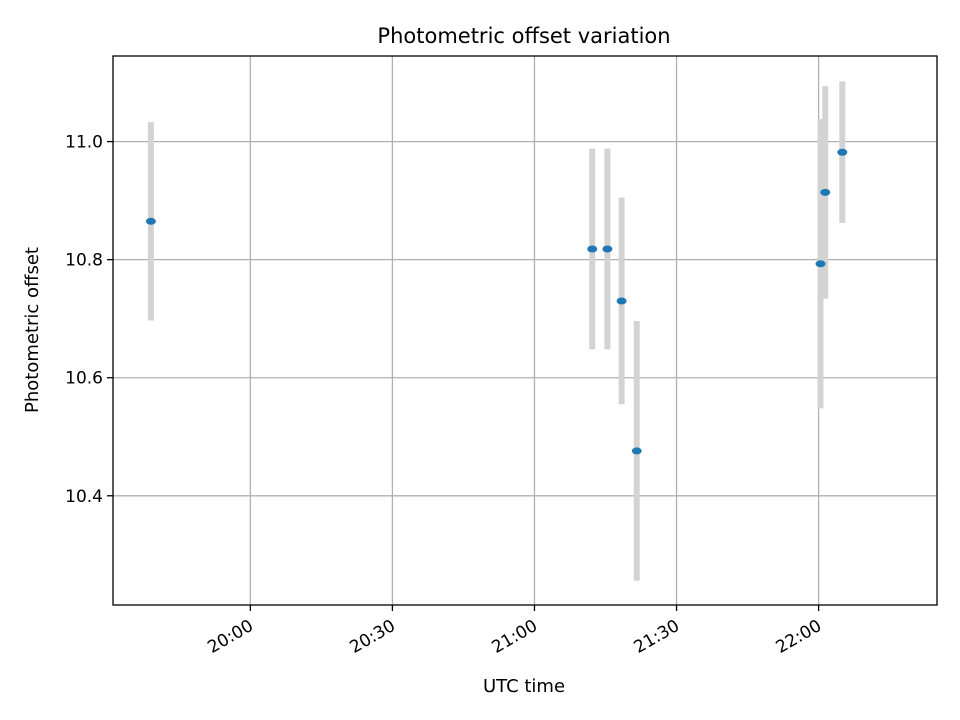 Image resolution: width=960 pixels, height=720 pixels. Describe the element at coordinates (515, 637) in the screenshot. I see `x-tick-label: 21:00` at that location.